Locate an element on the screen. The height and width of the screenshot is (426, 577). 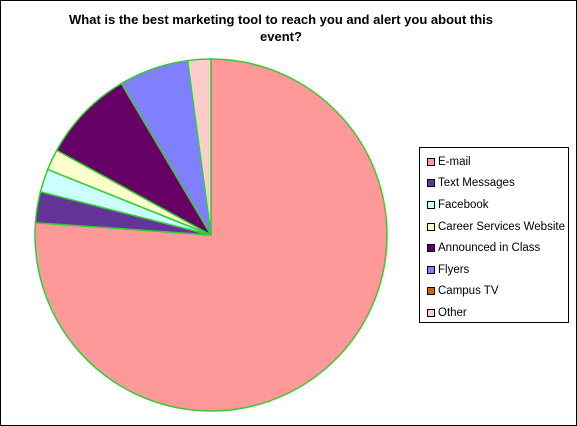
legend-label: Career Services Website is located at coordinates (501, 226).